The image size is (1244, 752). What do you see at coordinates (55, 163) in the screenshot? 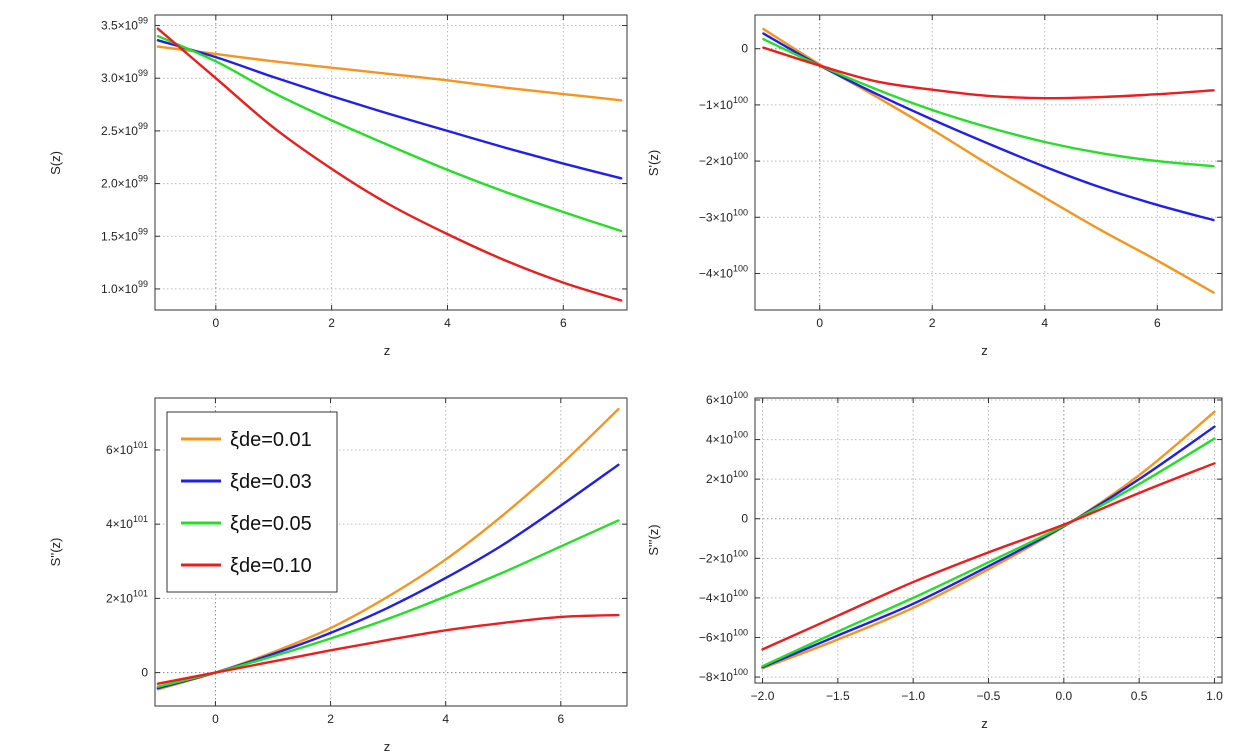
I see `y-axis-label: S(z)` at bounding box center [55, 163].